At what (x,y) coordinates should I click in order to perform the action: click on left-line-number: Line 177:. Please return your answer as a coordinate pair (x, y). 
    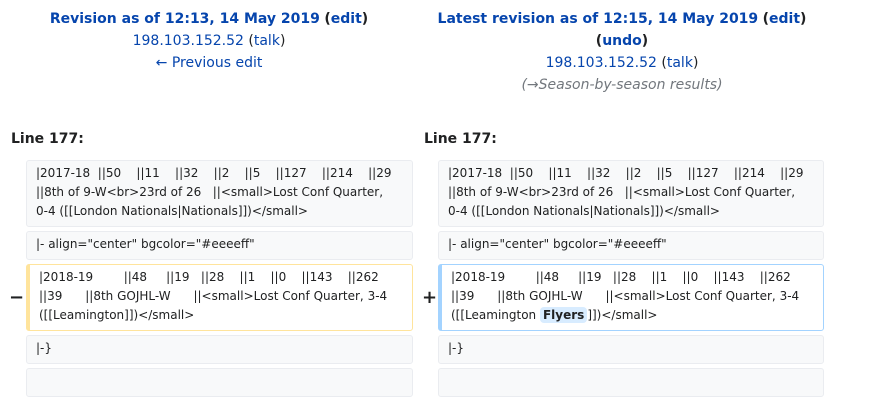
    Looking at the image, I should click on (47, 139).